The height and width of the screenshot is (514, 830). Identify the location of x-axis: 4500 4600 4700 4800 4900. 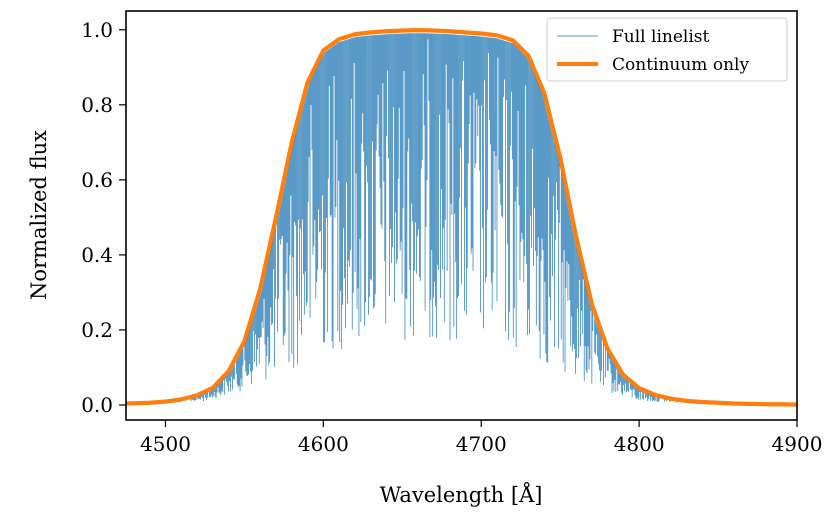
(481, 438).